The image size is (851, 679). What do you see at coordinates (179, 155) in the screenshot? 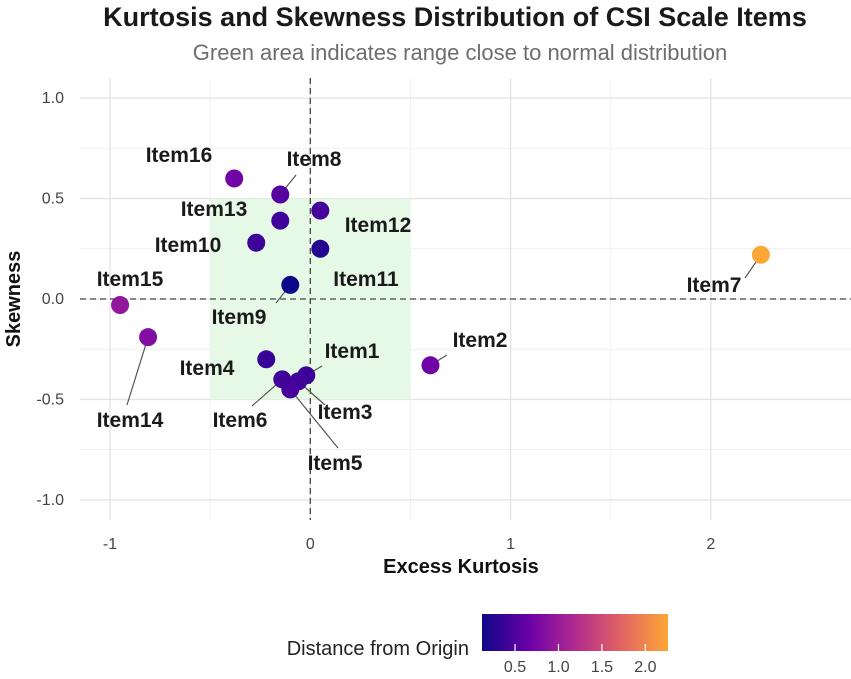
I see `point-label: Item16` at bounding box center [179, 155].